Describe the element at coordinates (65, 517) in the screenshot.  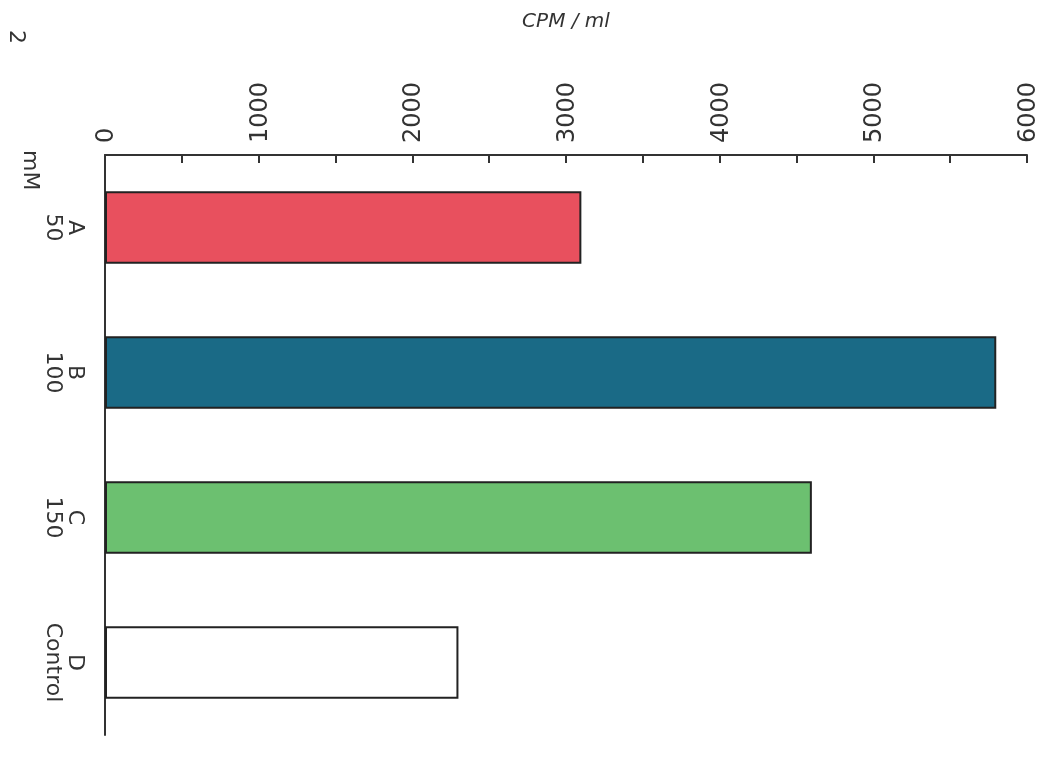
I see `y-tick-label: C 150` at that location.